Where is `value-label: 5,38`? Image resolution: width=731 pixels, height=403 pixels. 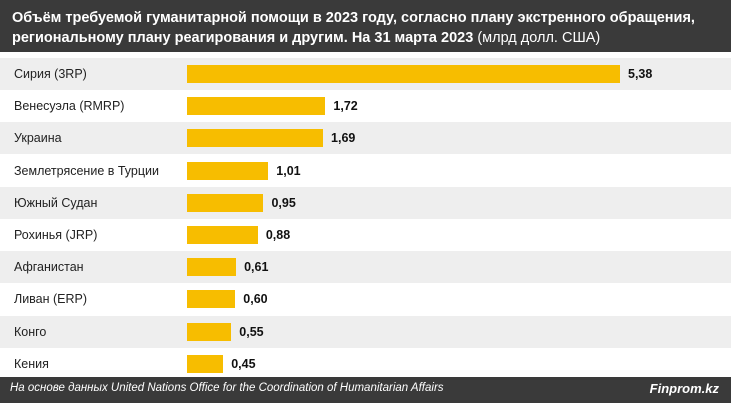 value-label: 5,38 is located at coordinates (640, 74).